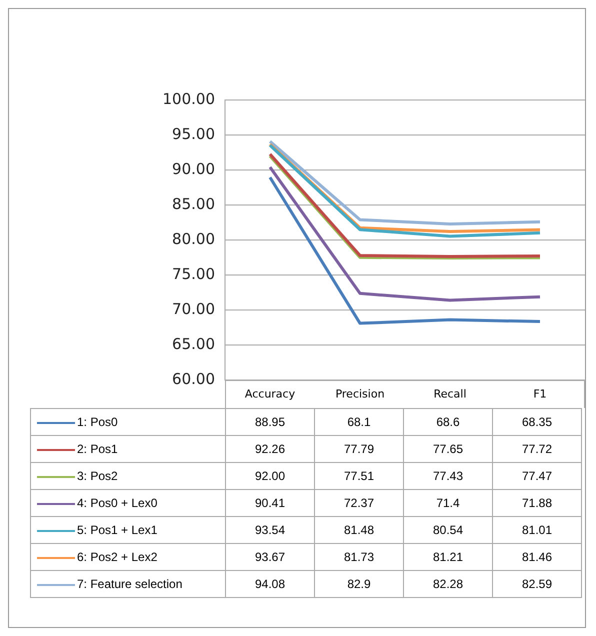 This screenshot has width=596, height=636. I want to click on data-label: 68.35, so click(537, 422).